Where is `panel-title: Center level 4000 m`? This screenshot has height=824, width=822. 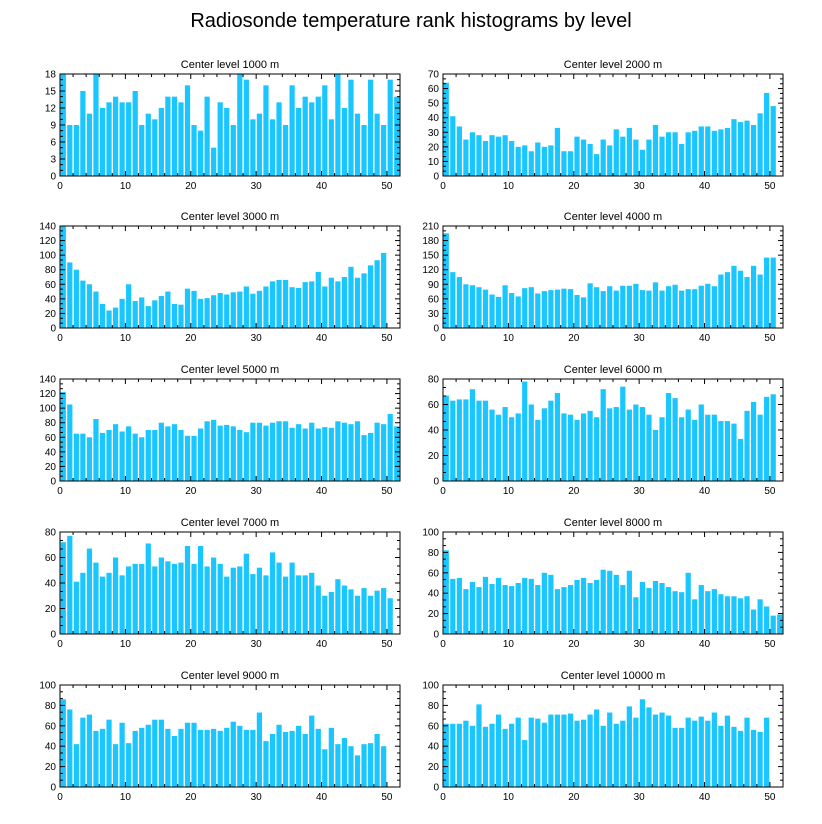
panel-title: Center level 4000 m is located at coordinates (613, 217).